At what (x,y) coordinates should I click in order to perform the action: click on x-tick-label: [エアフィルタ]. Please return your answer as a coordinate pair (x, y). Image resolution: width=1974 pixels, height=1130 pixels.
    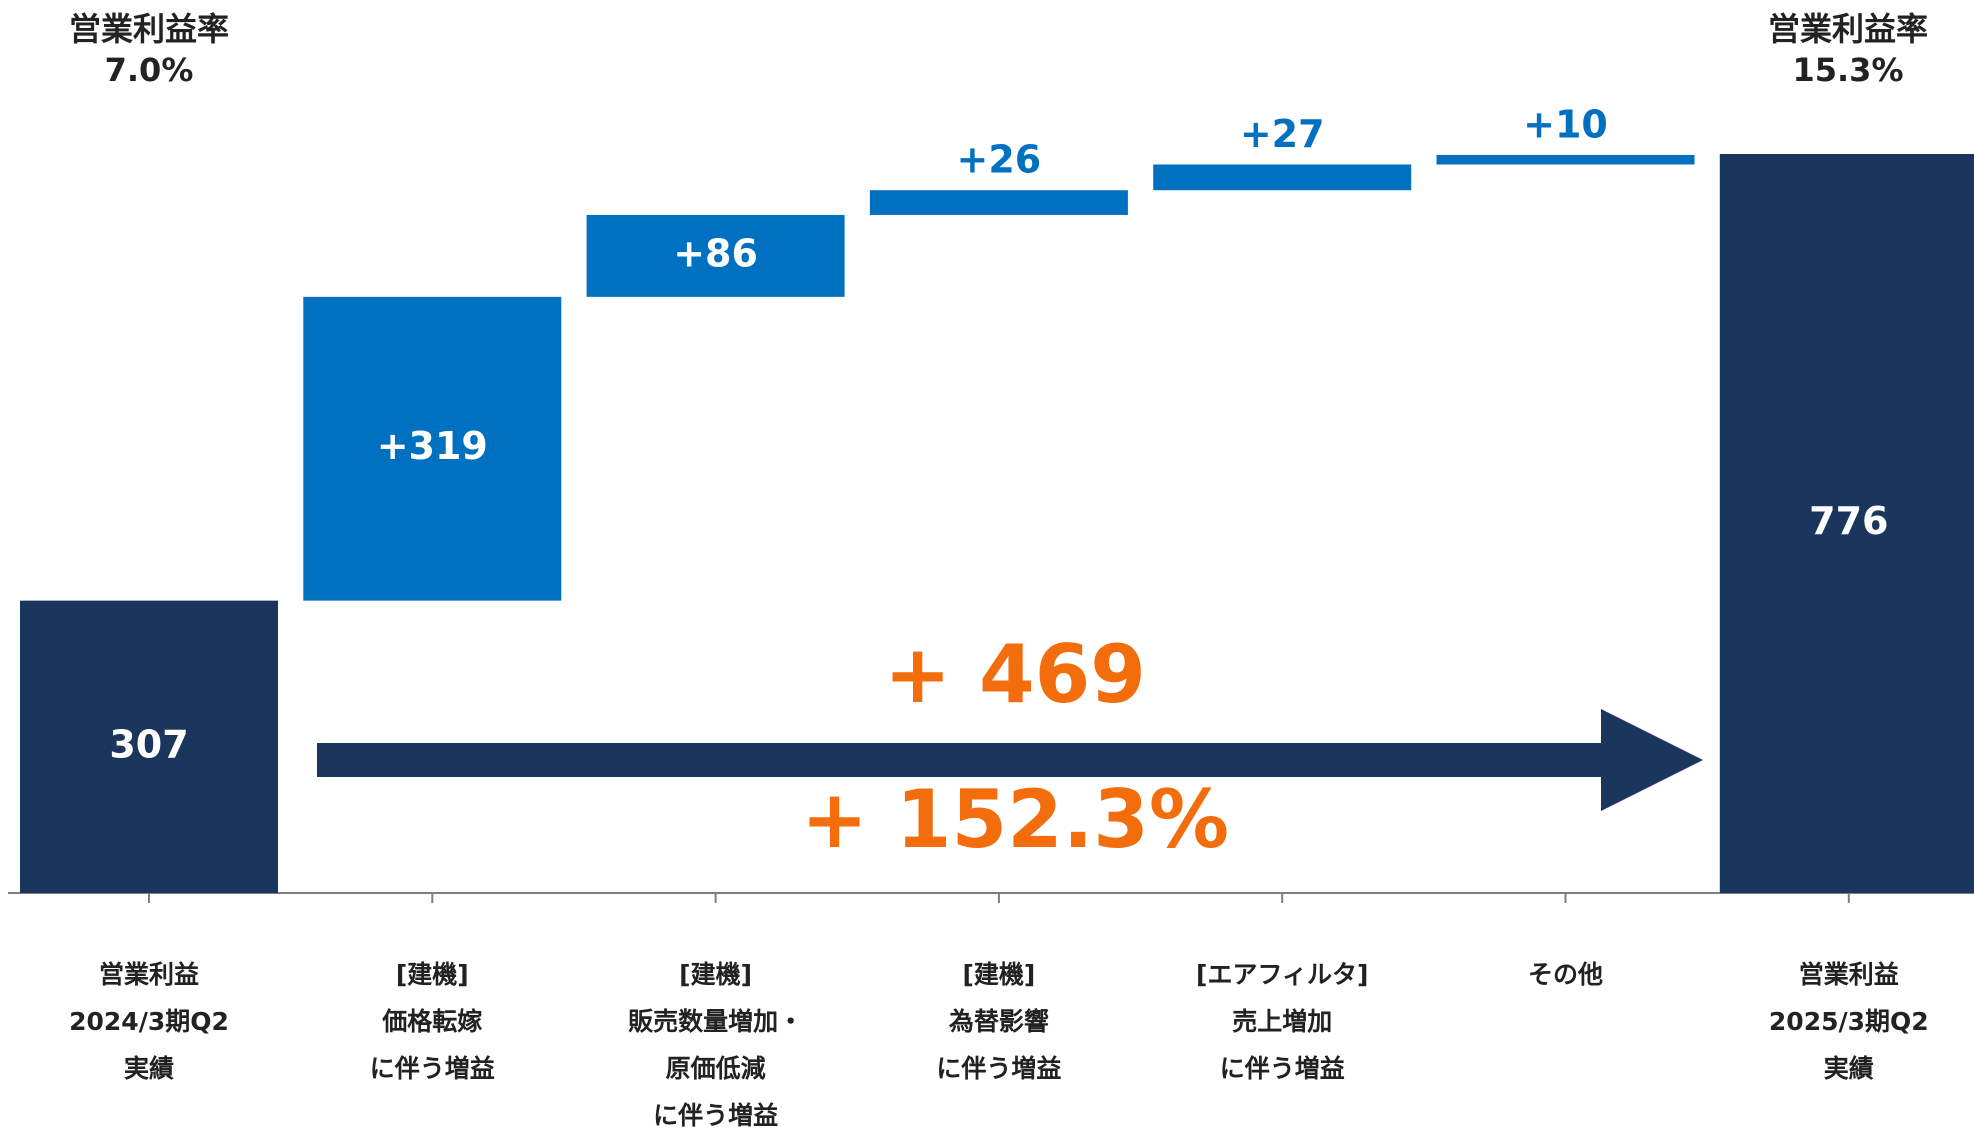
    Looking at the image, I should click on (1282, 974).